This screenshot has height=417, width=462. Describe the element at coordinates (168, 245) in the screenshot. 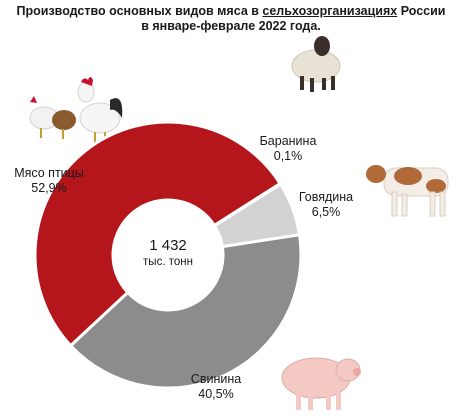

I see `total-value: 1 432` at that location.